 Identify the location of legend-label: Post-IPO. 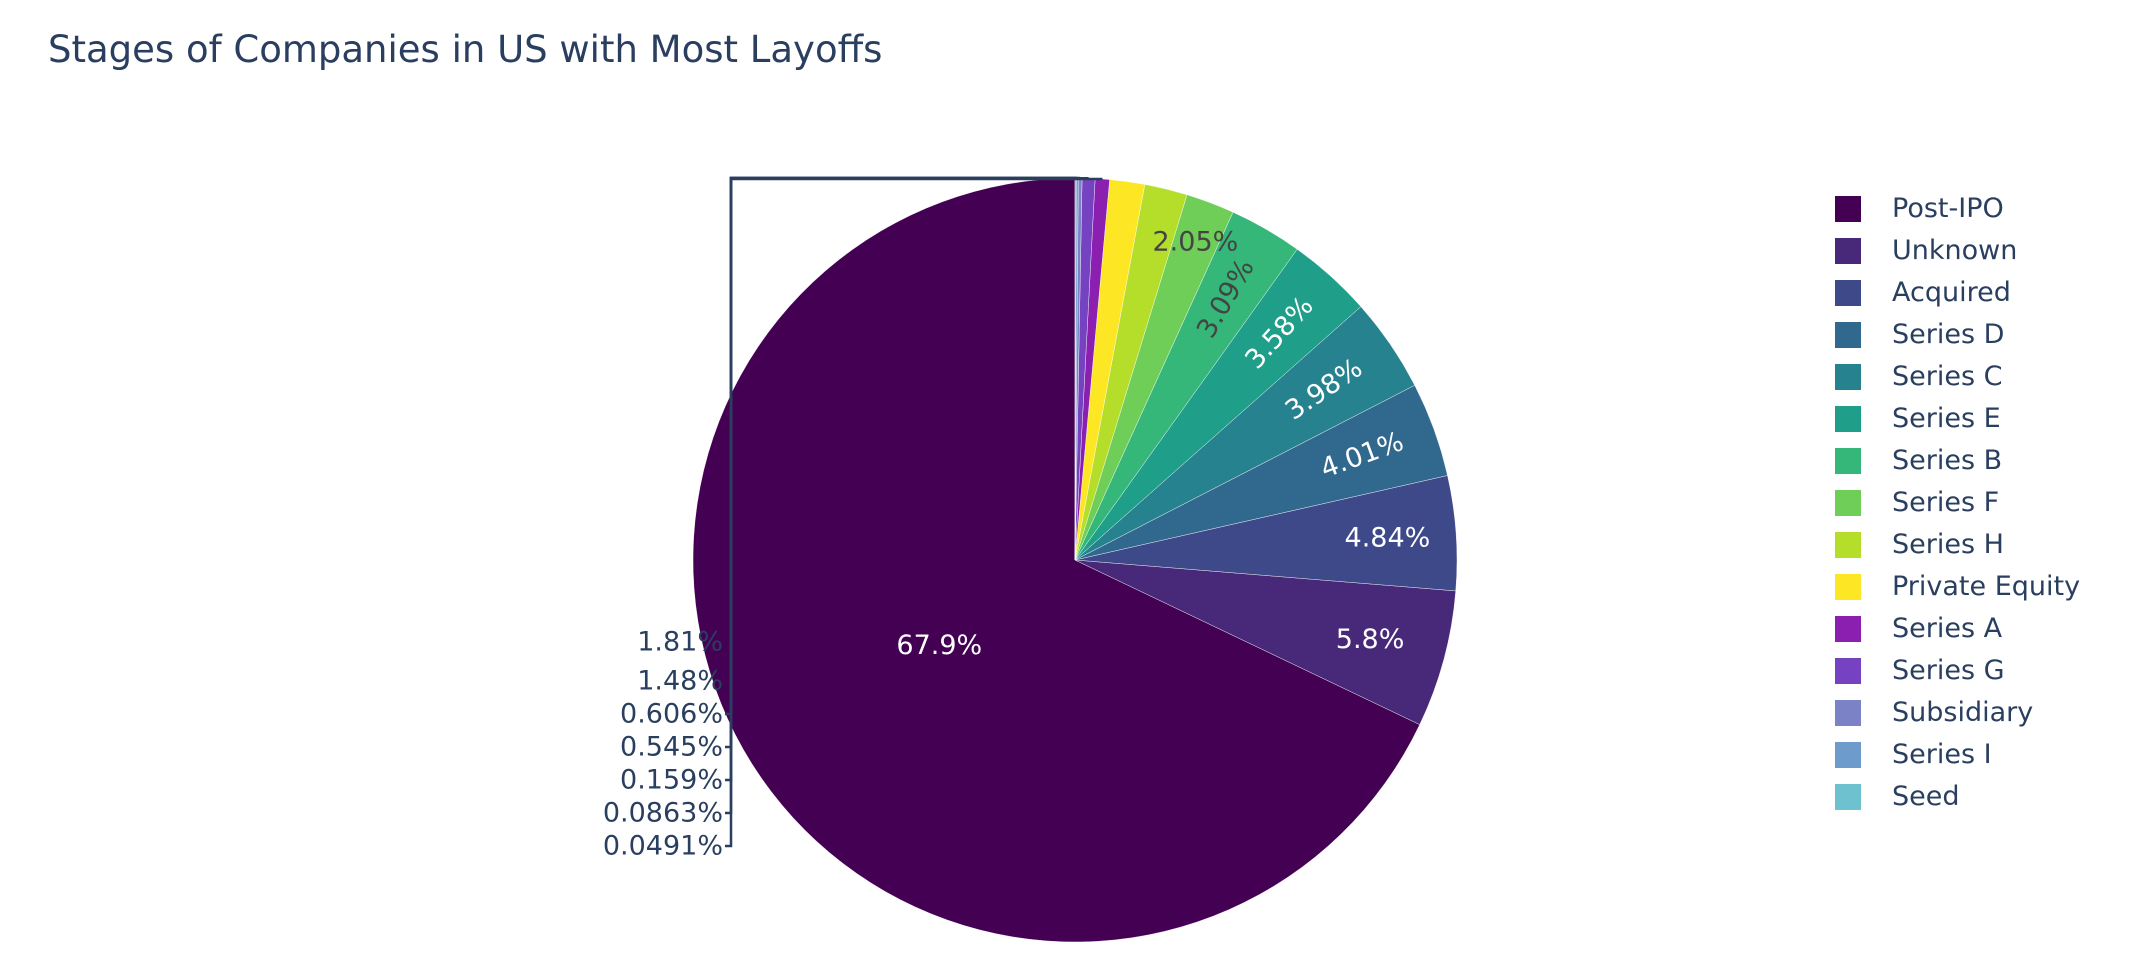
(1948, 208).